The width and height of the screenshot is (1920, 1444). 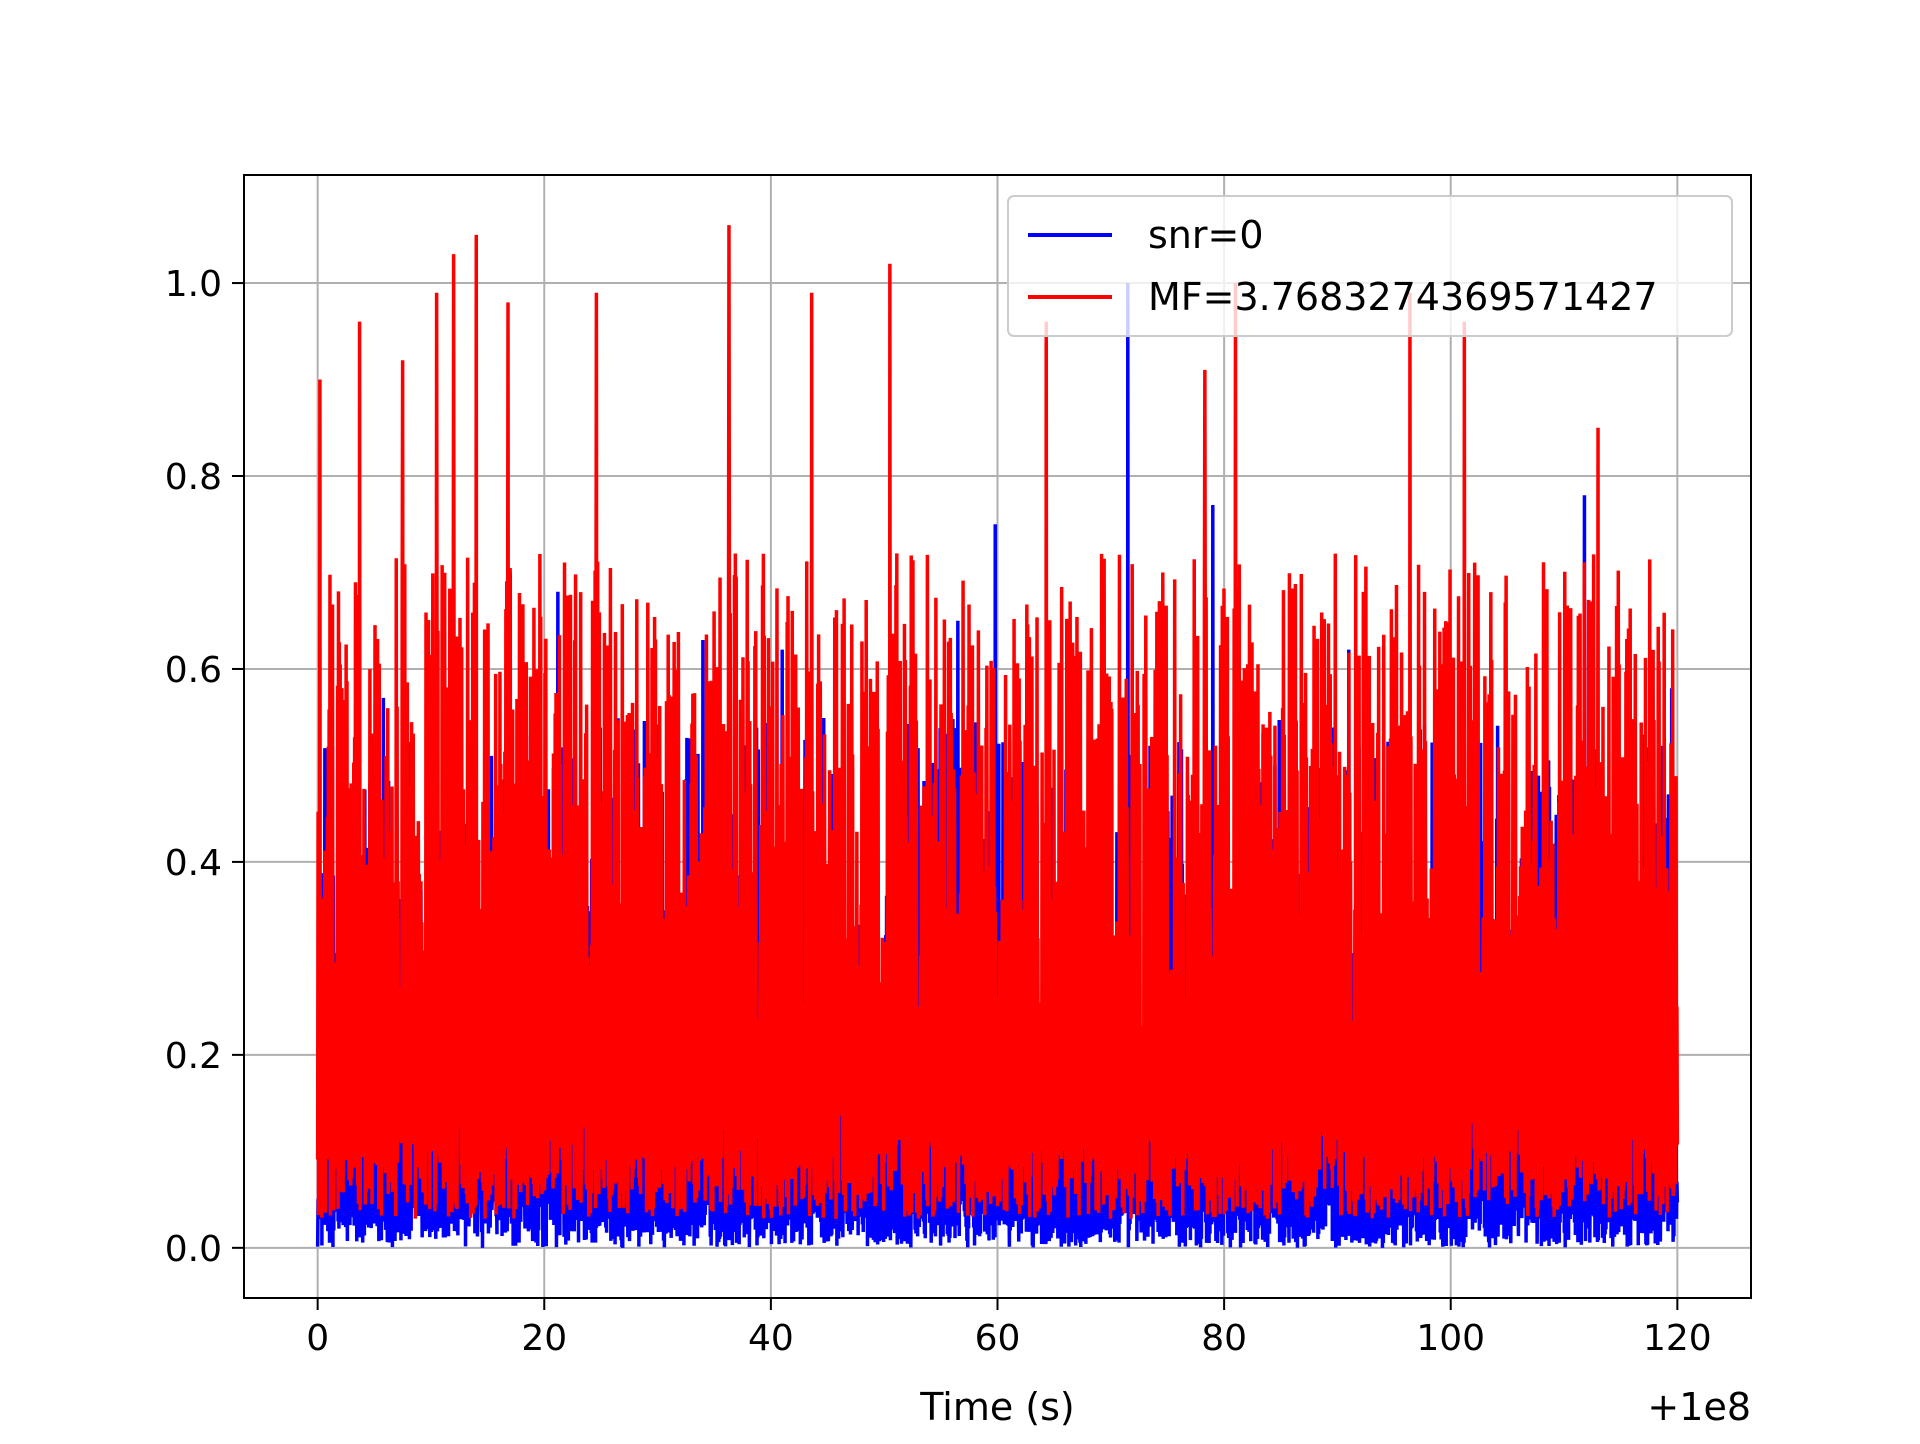 What do you see at coordinates (193, 284) in the screenshot?
I see `y-tick-label: 1.0` at bounding box center [193, 284].